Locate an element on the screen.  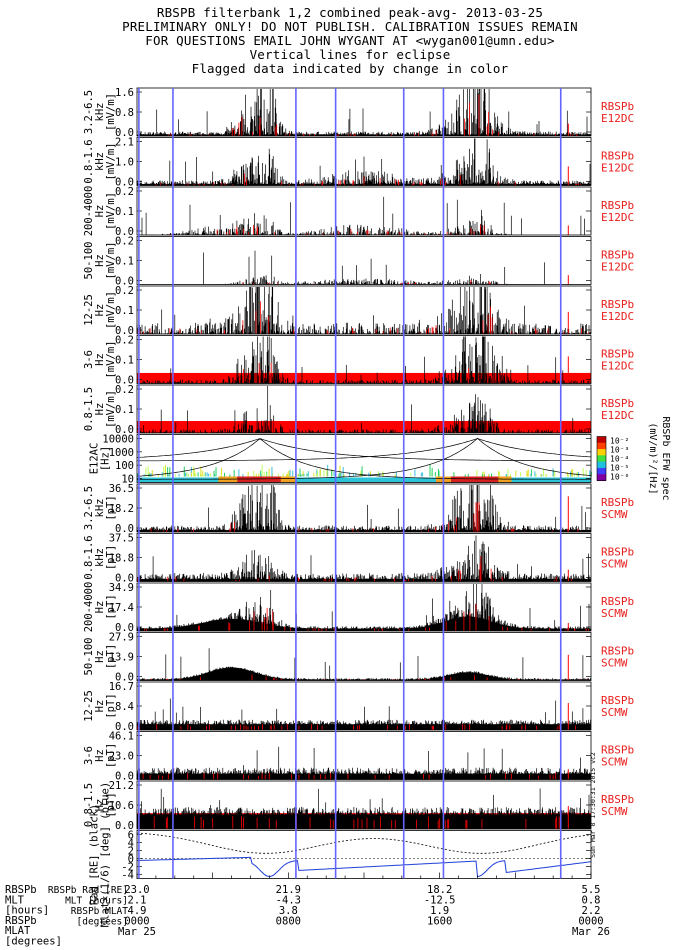
y-tick-label: 10 is located at coordinates (127, 480).